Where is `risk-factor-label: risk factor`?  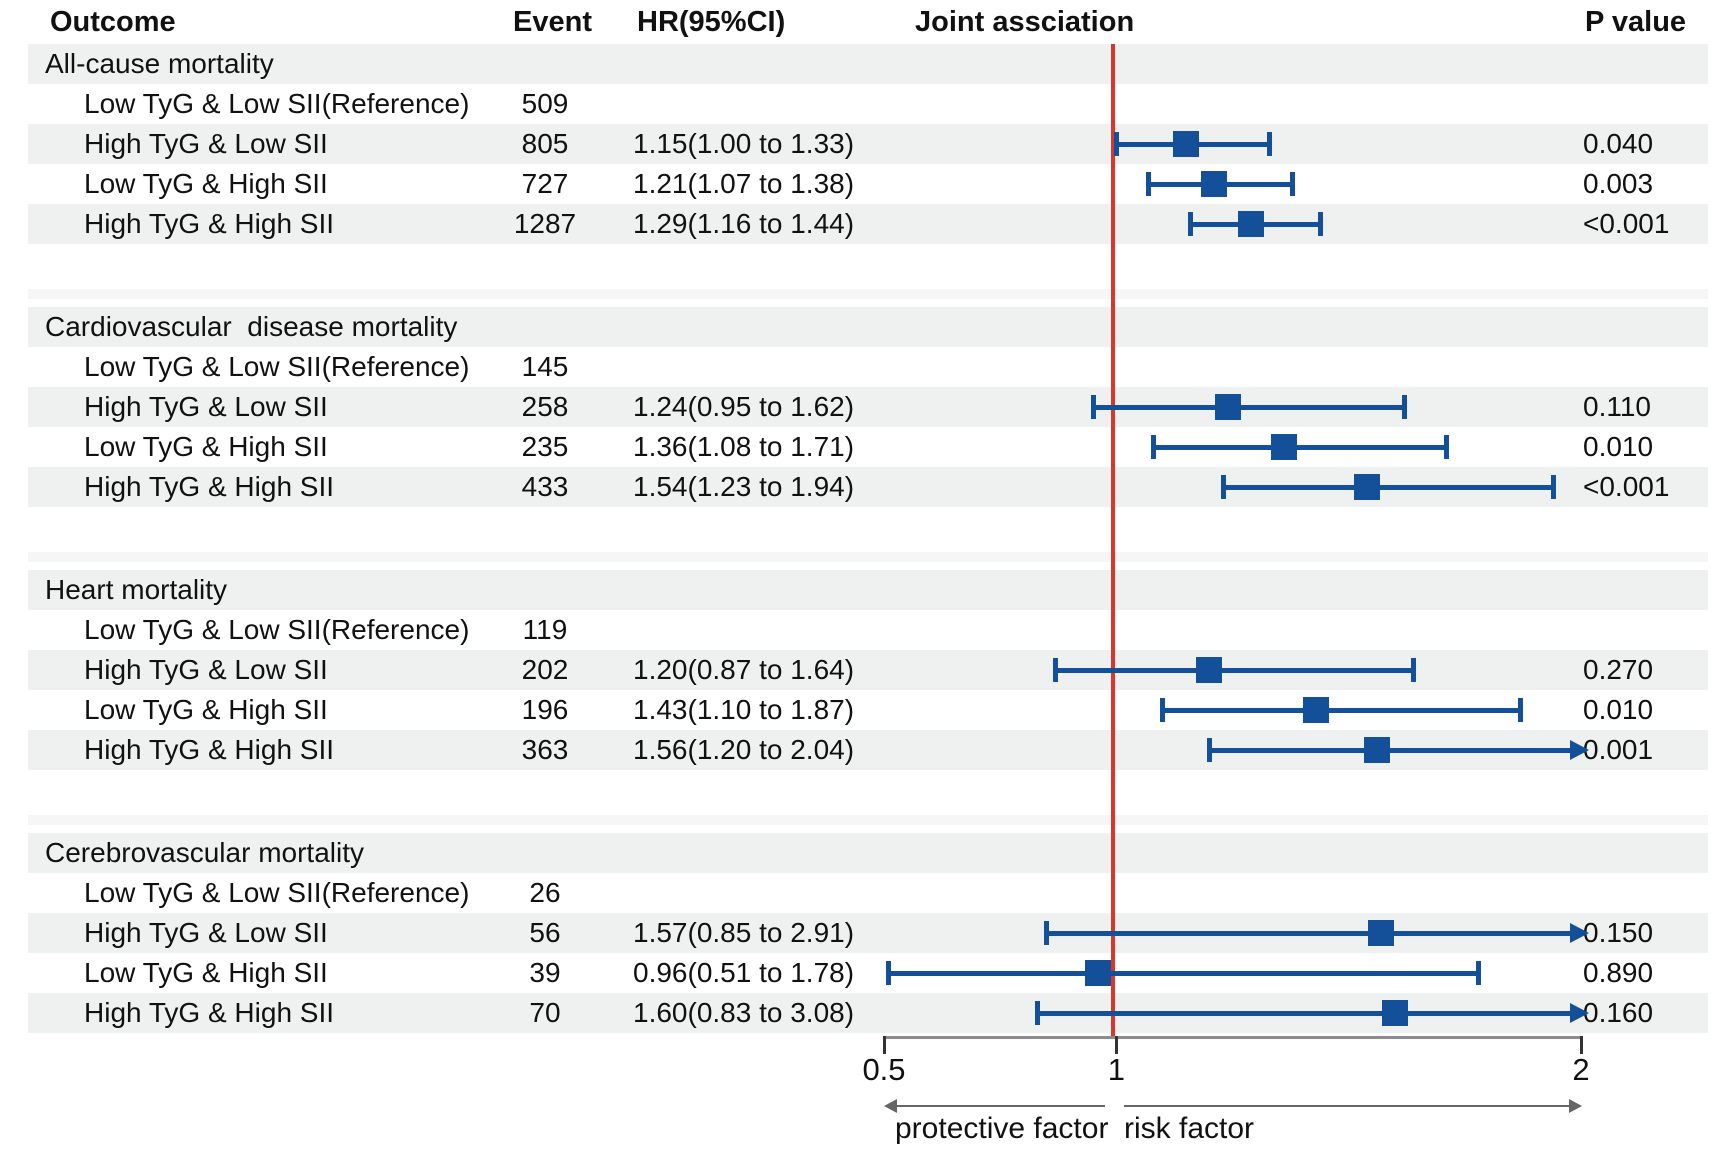
risk-factor-label: risk factor is located at coordinates (1189, 1128).